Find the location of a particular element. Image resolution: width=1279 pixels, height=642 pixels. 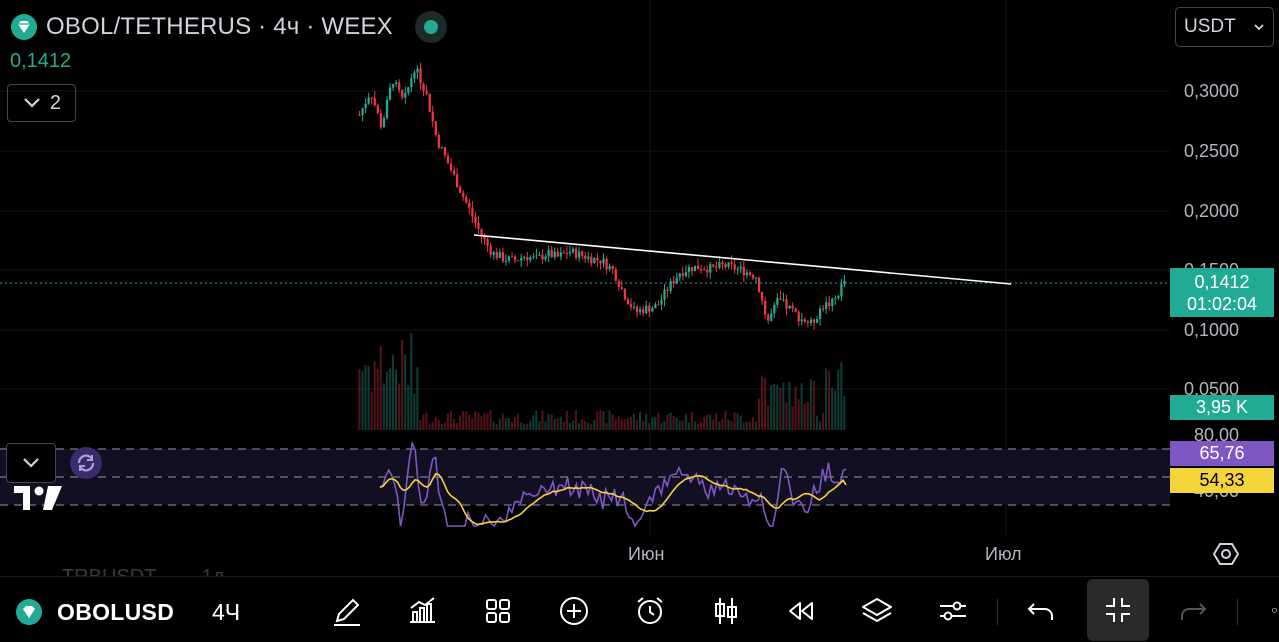

grid-icon is located at coordinates (498, 611).